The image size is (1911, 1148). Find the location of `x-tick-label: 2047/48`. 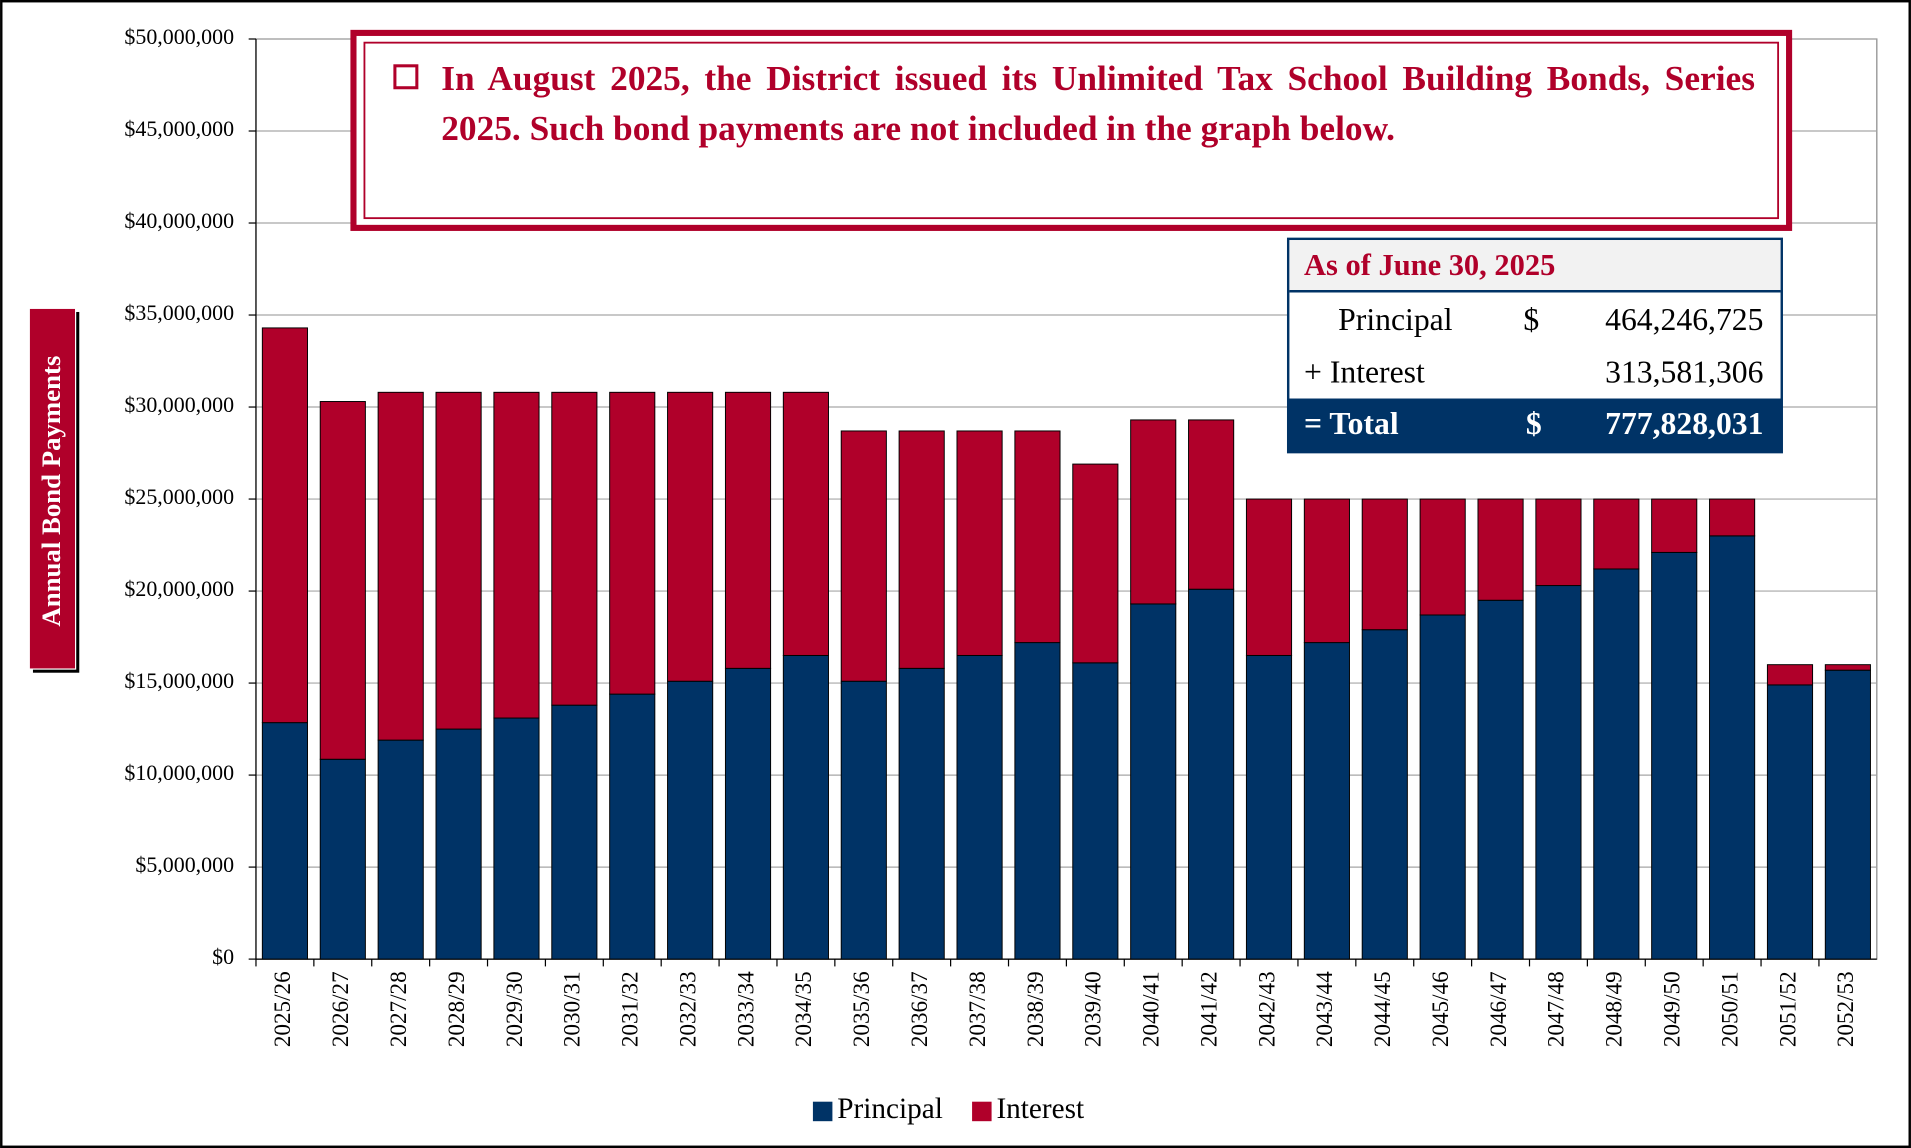

x-tick-label: 2047/48 is located at coordinates (1557, 1009).